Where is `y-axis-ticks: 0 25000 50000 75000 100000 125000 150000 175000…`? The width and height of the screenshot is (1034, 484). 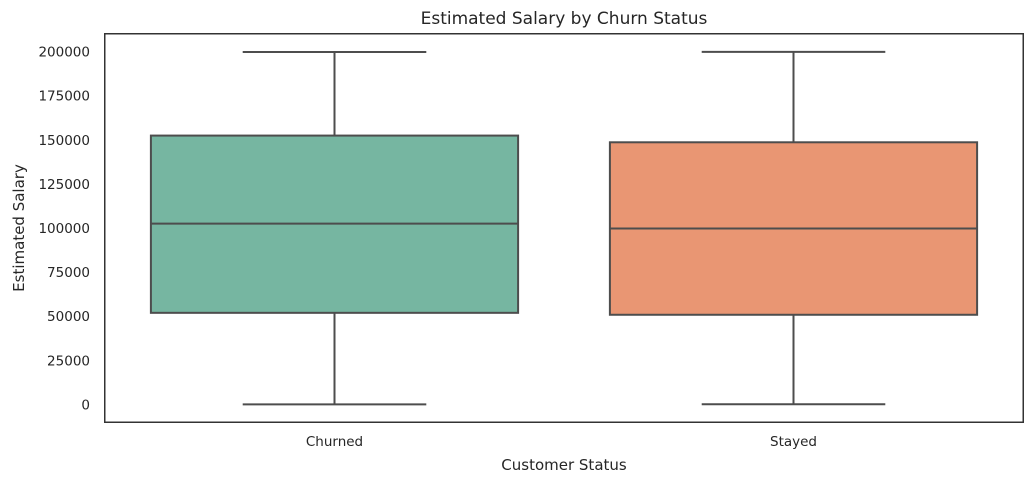
y-axis-ticks: 0 25000 50000 75000 100000 125000 150000 175000… is located at coordinates (64, 229).